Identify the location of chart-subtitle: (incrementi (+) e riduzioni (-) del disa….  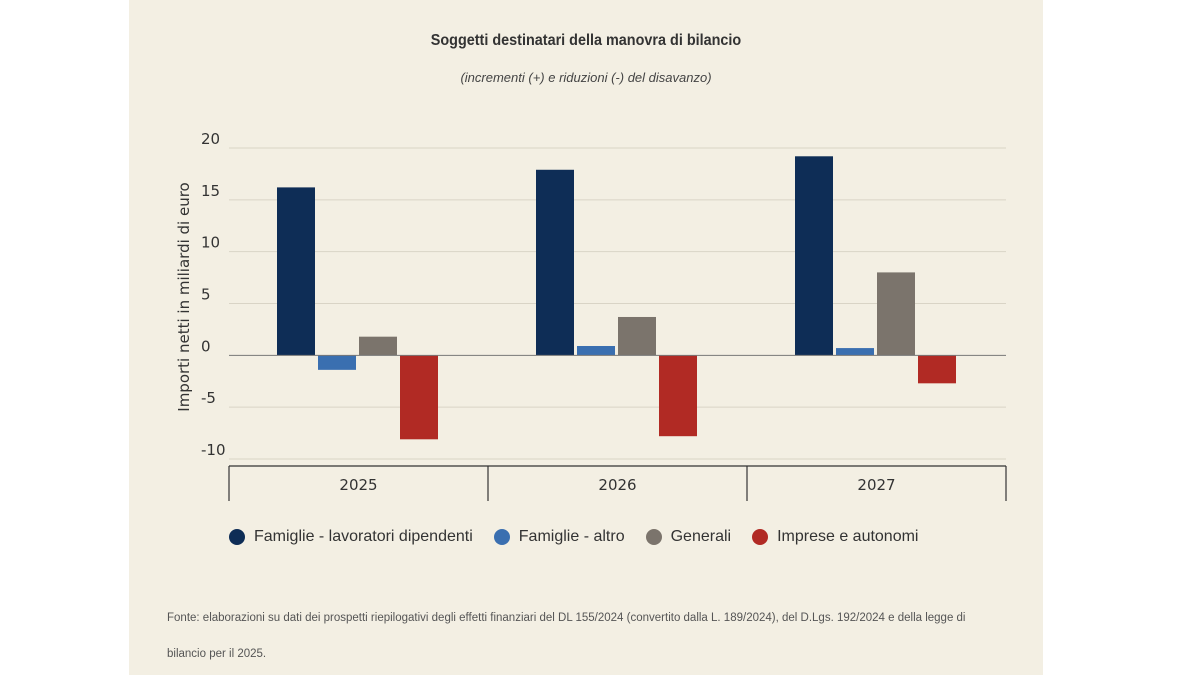
(586, 77).